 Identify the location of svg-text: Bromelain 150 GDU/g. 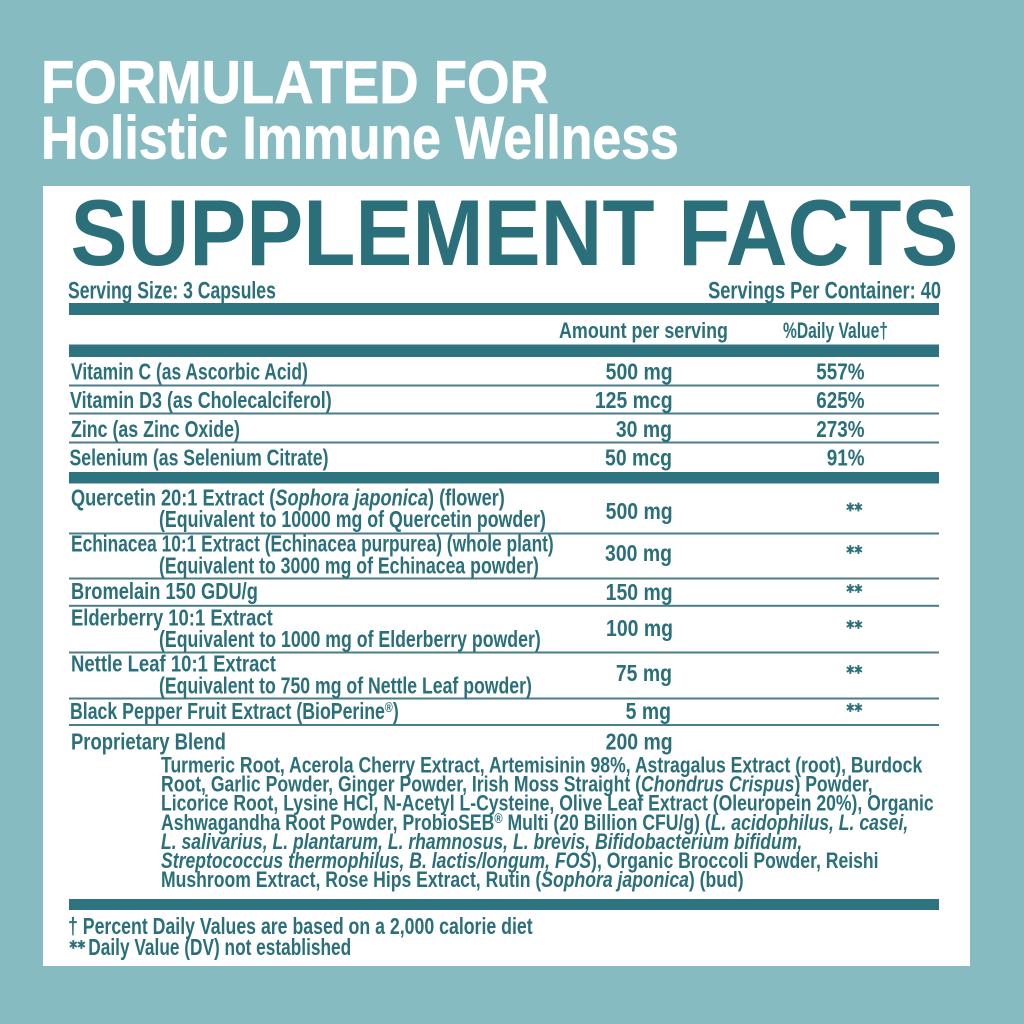
(164, 591).